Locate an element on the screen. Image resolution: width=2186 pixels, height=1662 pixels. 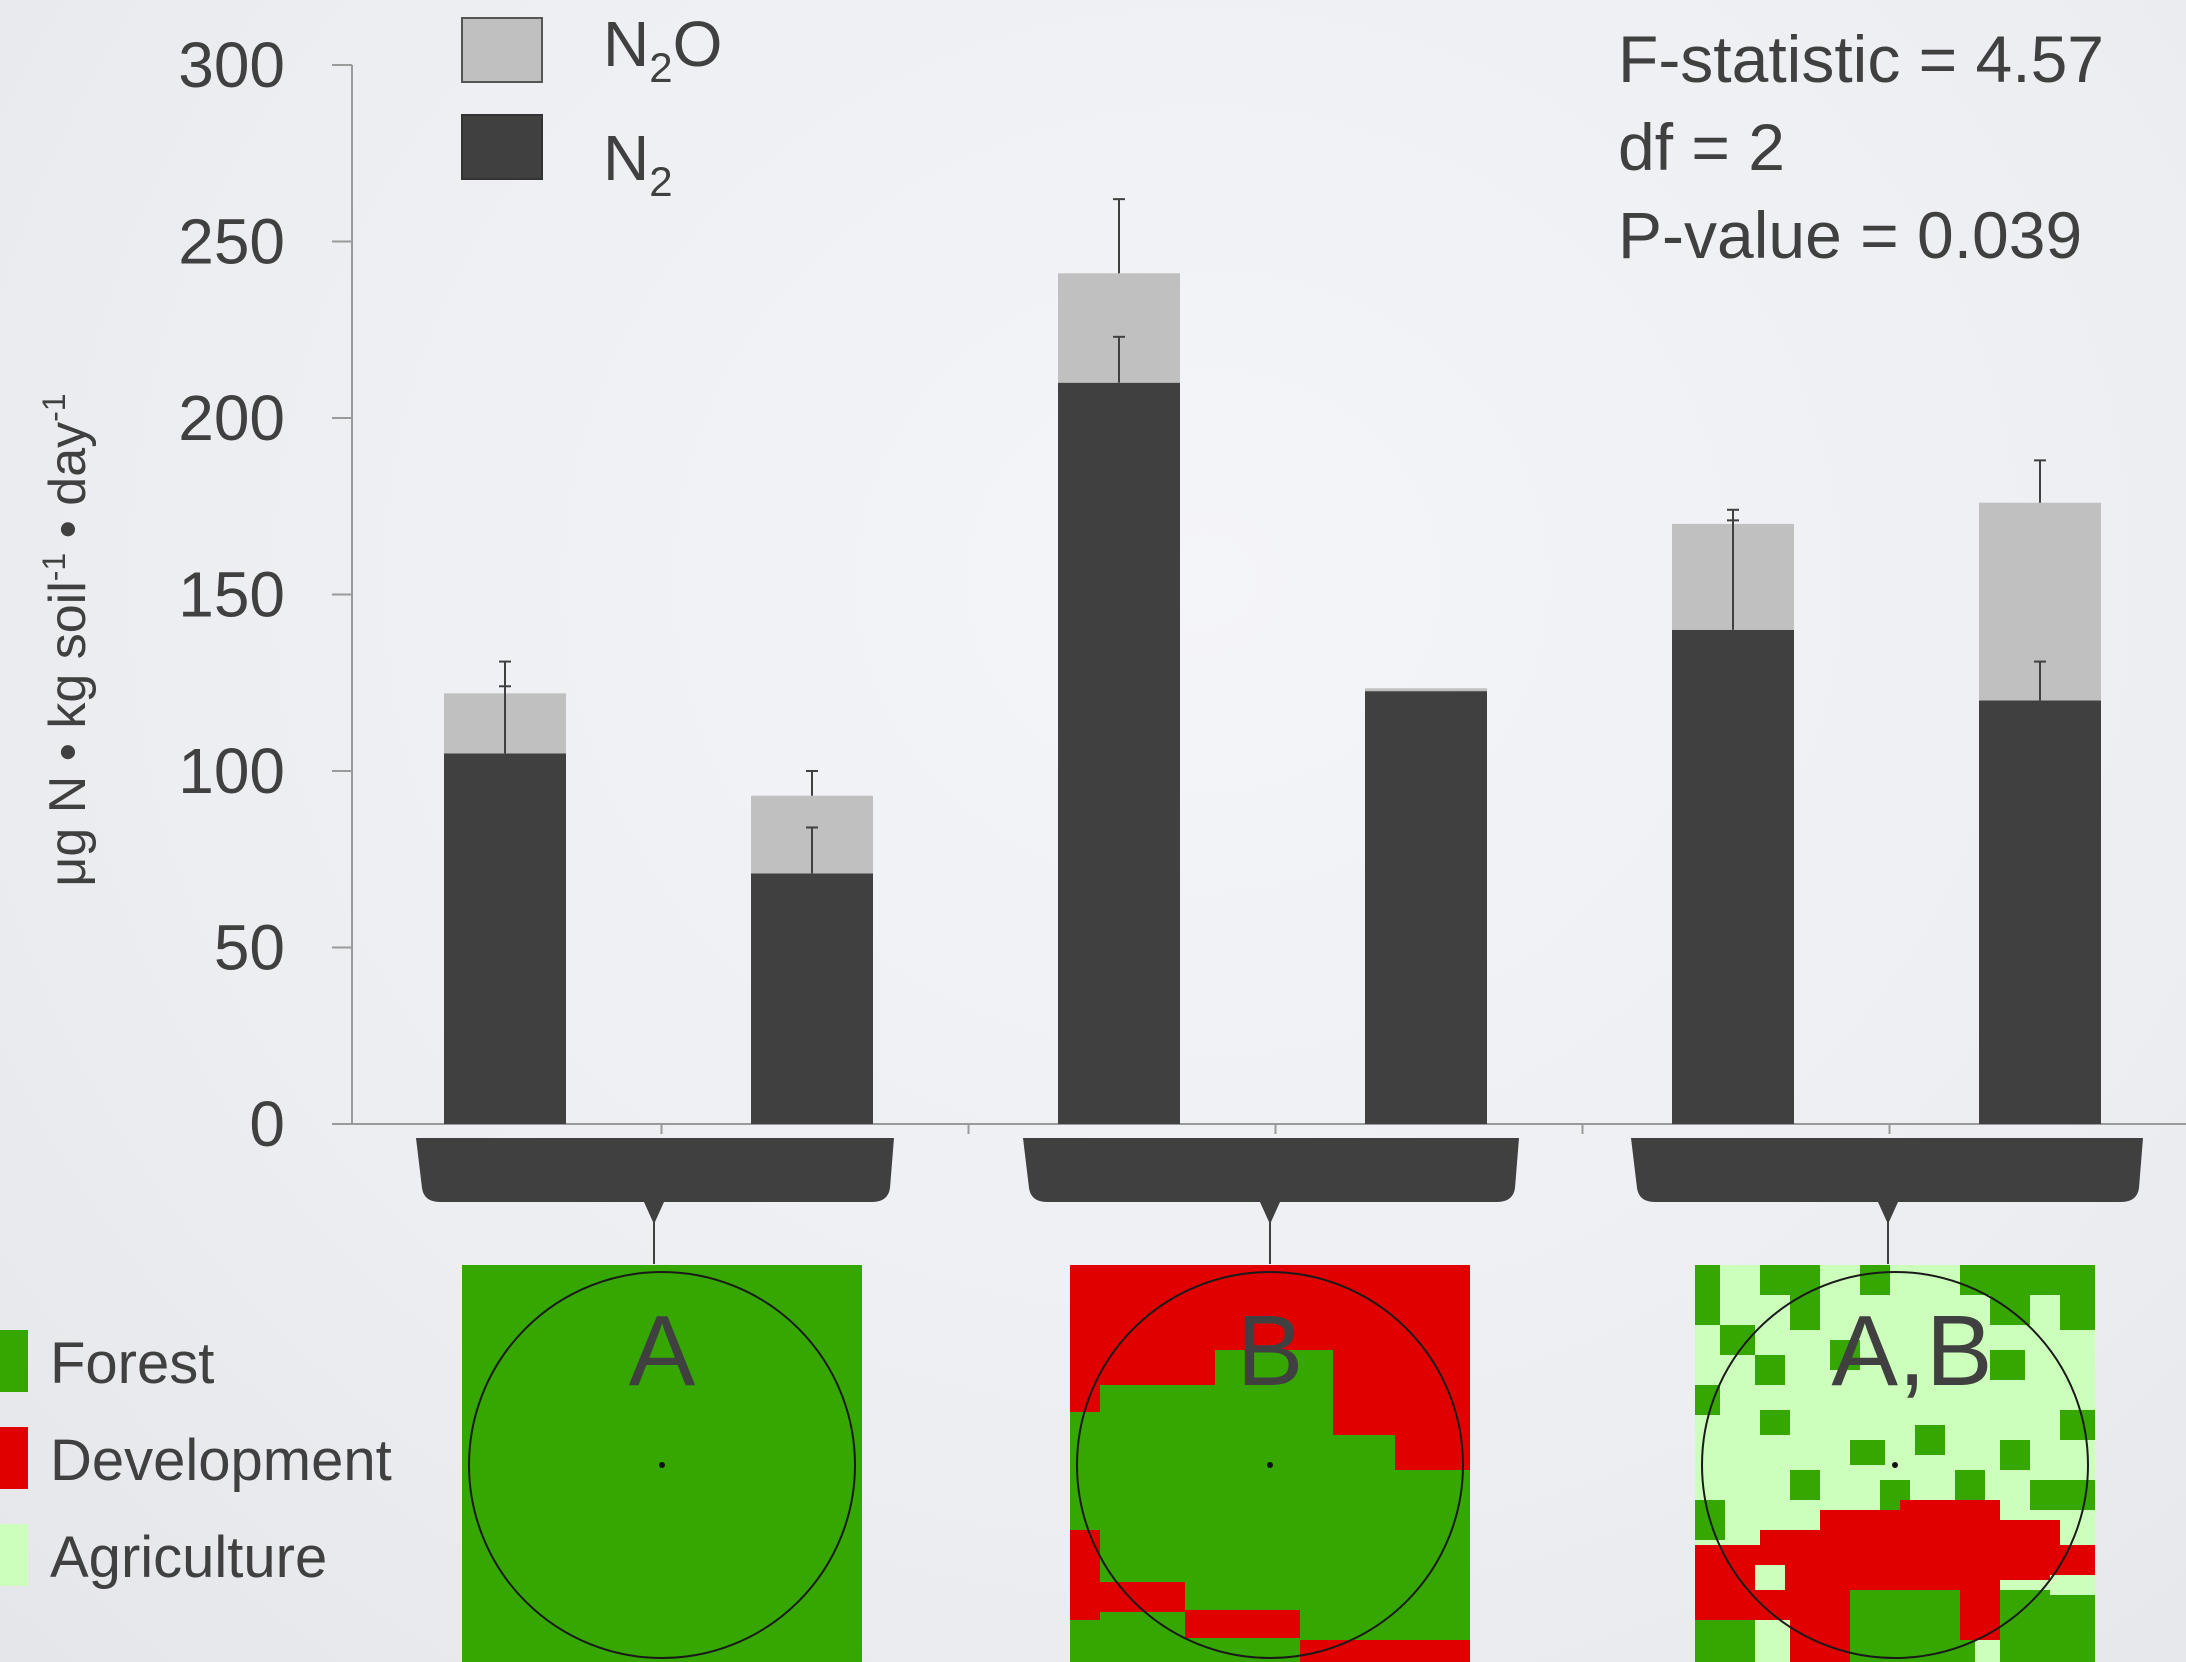
y-tick-label: 0 is located at coordinates (267, 1124).